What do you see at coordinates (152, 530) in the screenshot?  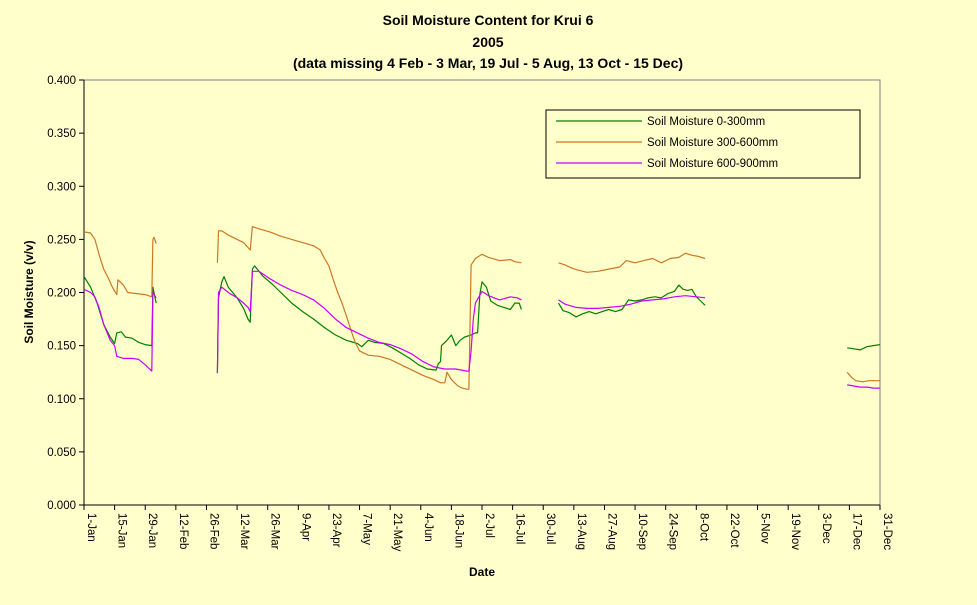 I see `x-tick-label: 29-Jan` at bounding box center [152, 530].